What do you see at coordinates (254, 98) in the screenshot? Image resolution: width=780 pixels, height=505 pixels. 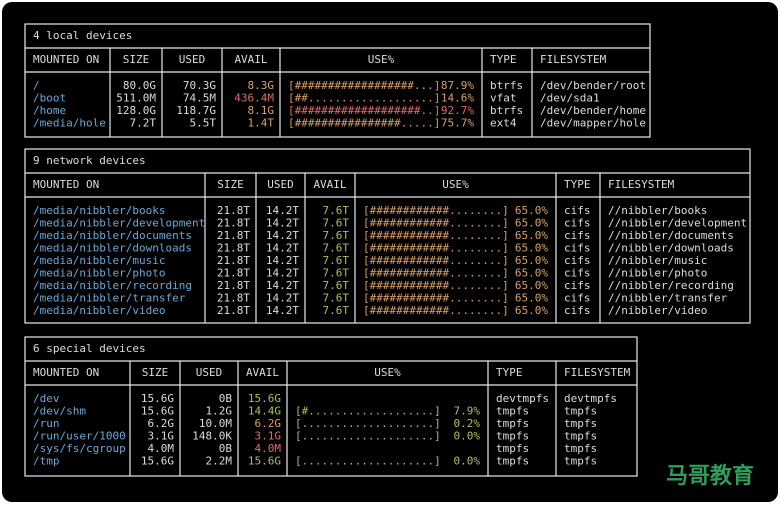 I see `avail: 436.4M` at bounding box center [254, 98].